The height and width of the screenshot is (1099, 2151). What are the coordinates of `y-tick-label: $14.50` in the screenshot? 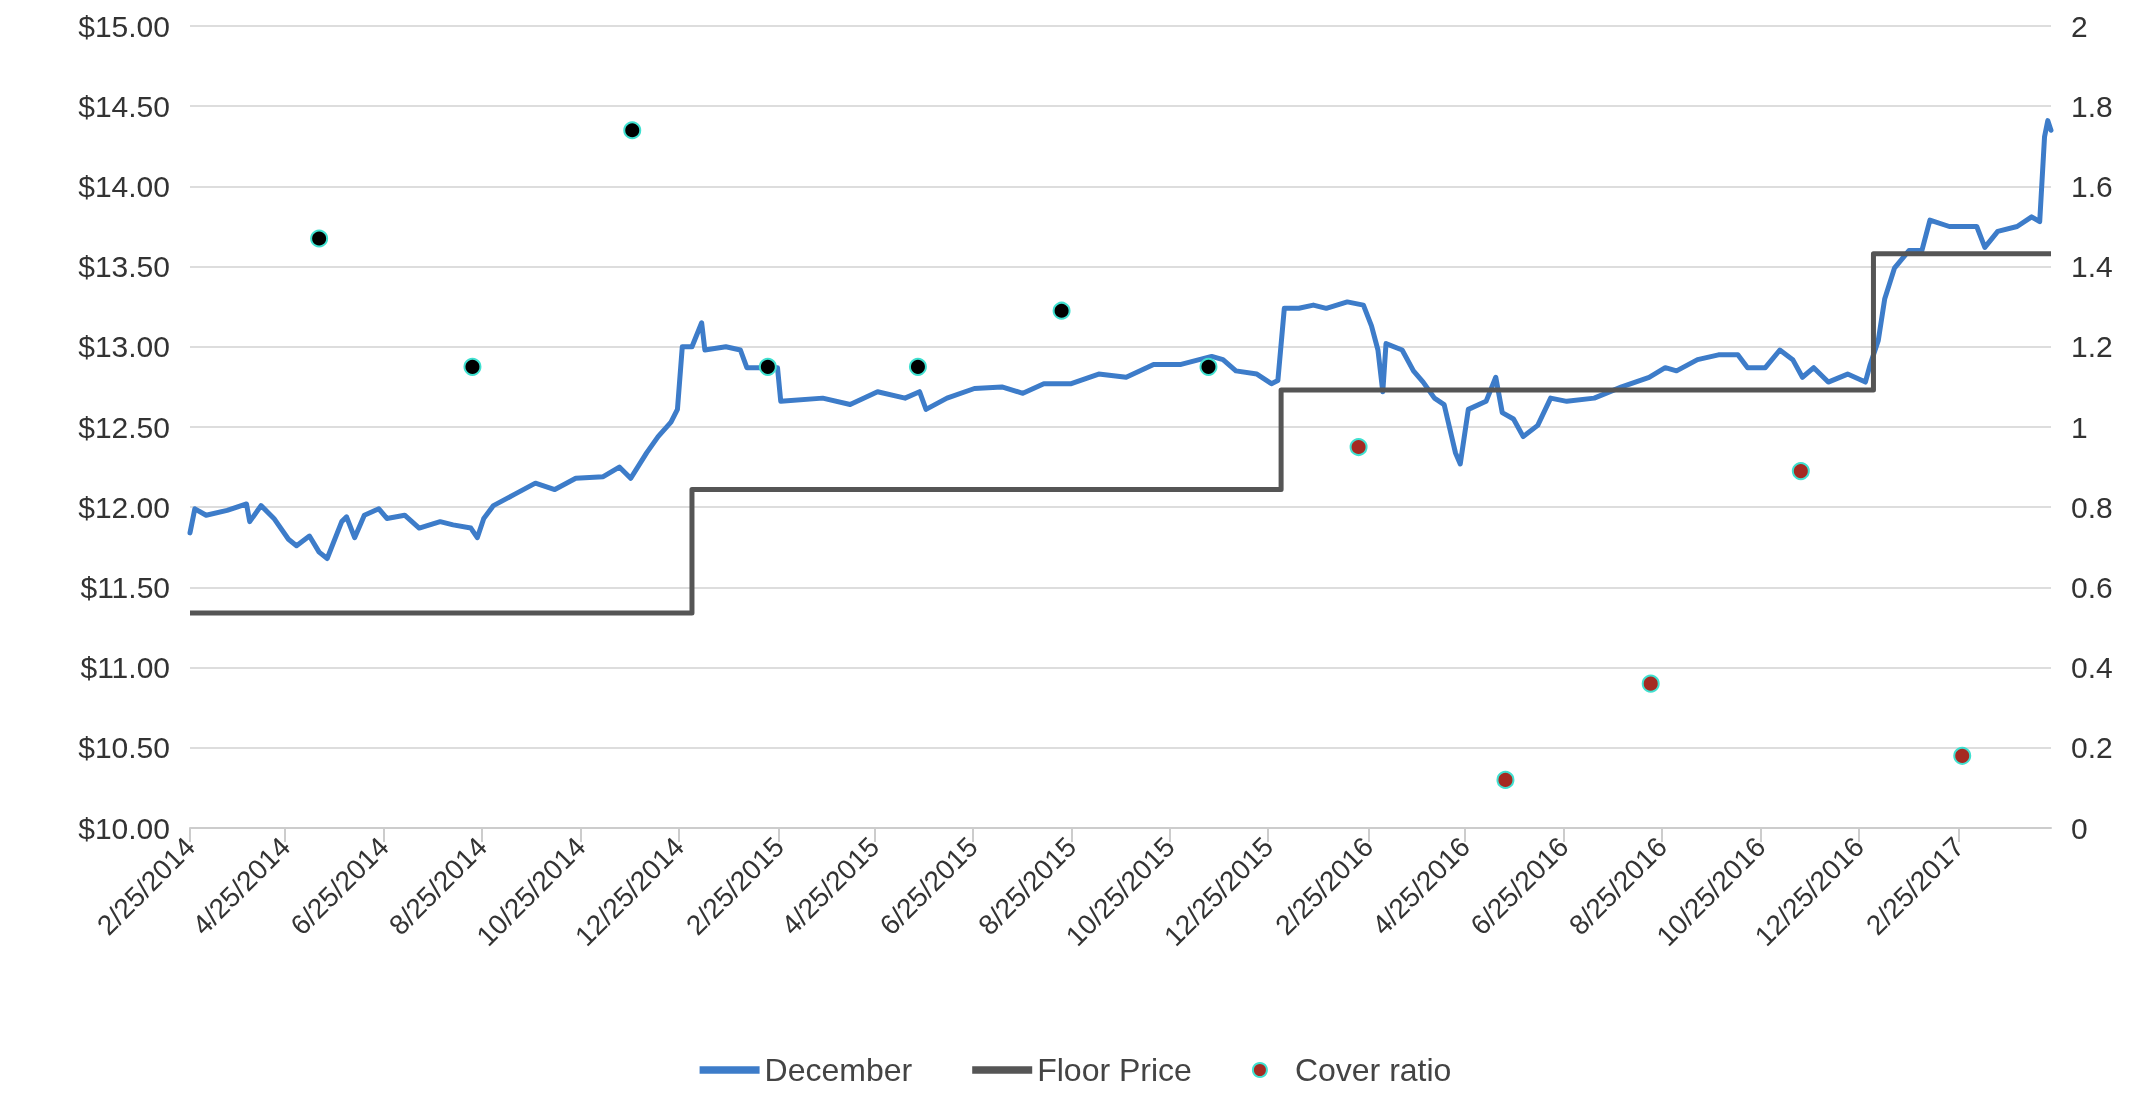 It's located at (124, 106).